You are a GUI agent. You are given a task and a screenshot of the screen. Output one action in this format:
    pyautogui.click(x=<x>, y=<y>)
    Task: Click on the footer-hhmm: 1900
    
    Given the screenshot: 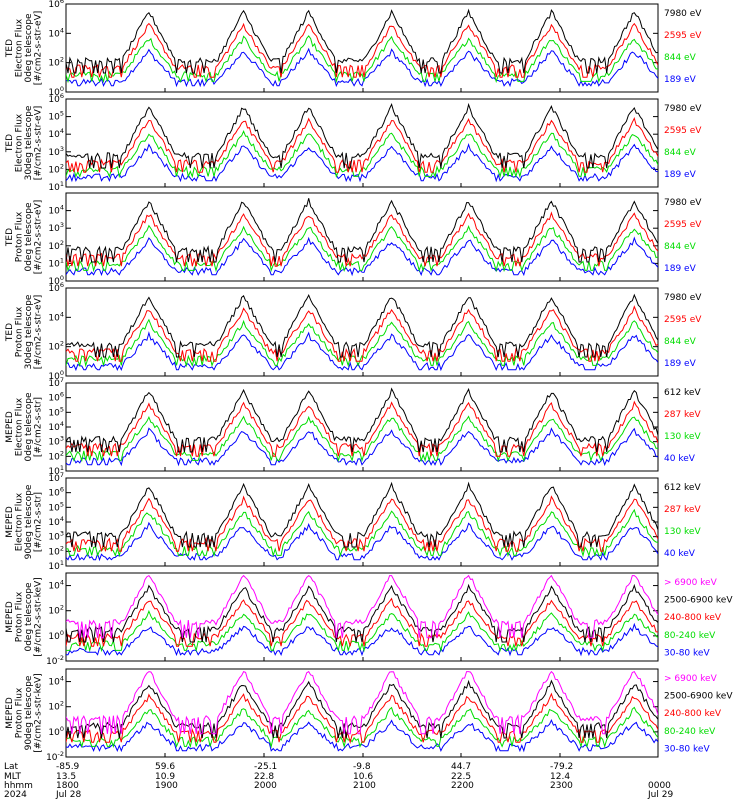 What is the action you would take?
    pyautogui.click(x=166, y=786)
    